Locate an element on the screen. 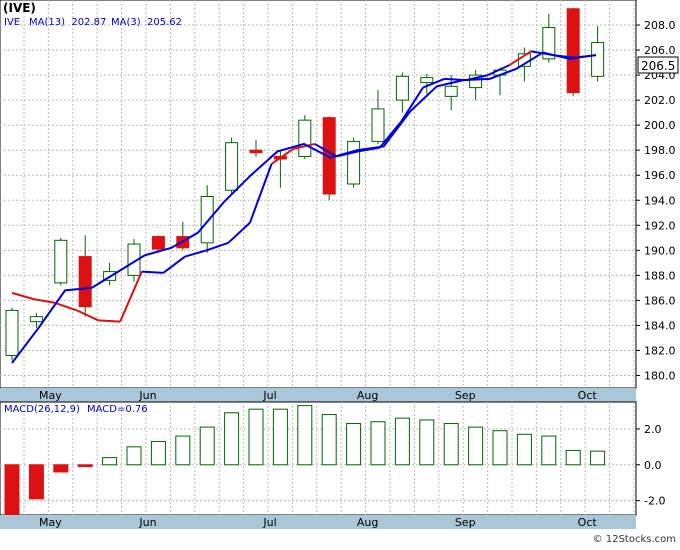 This screenshot has width=680, height=550. price-y-tick-label: 180.0 is located at coordinates (660, 375).